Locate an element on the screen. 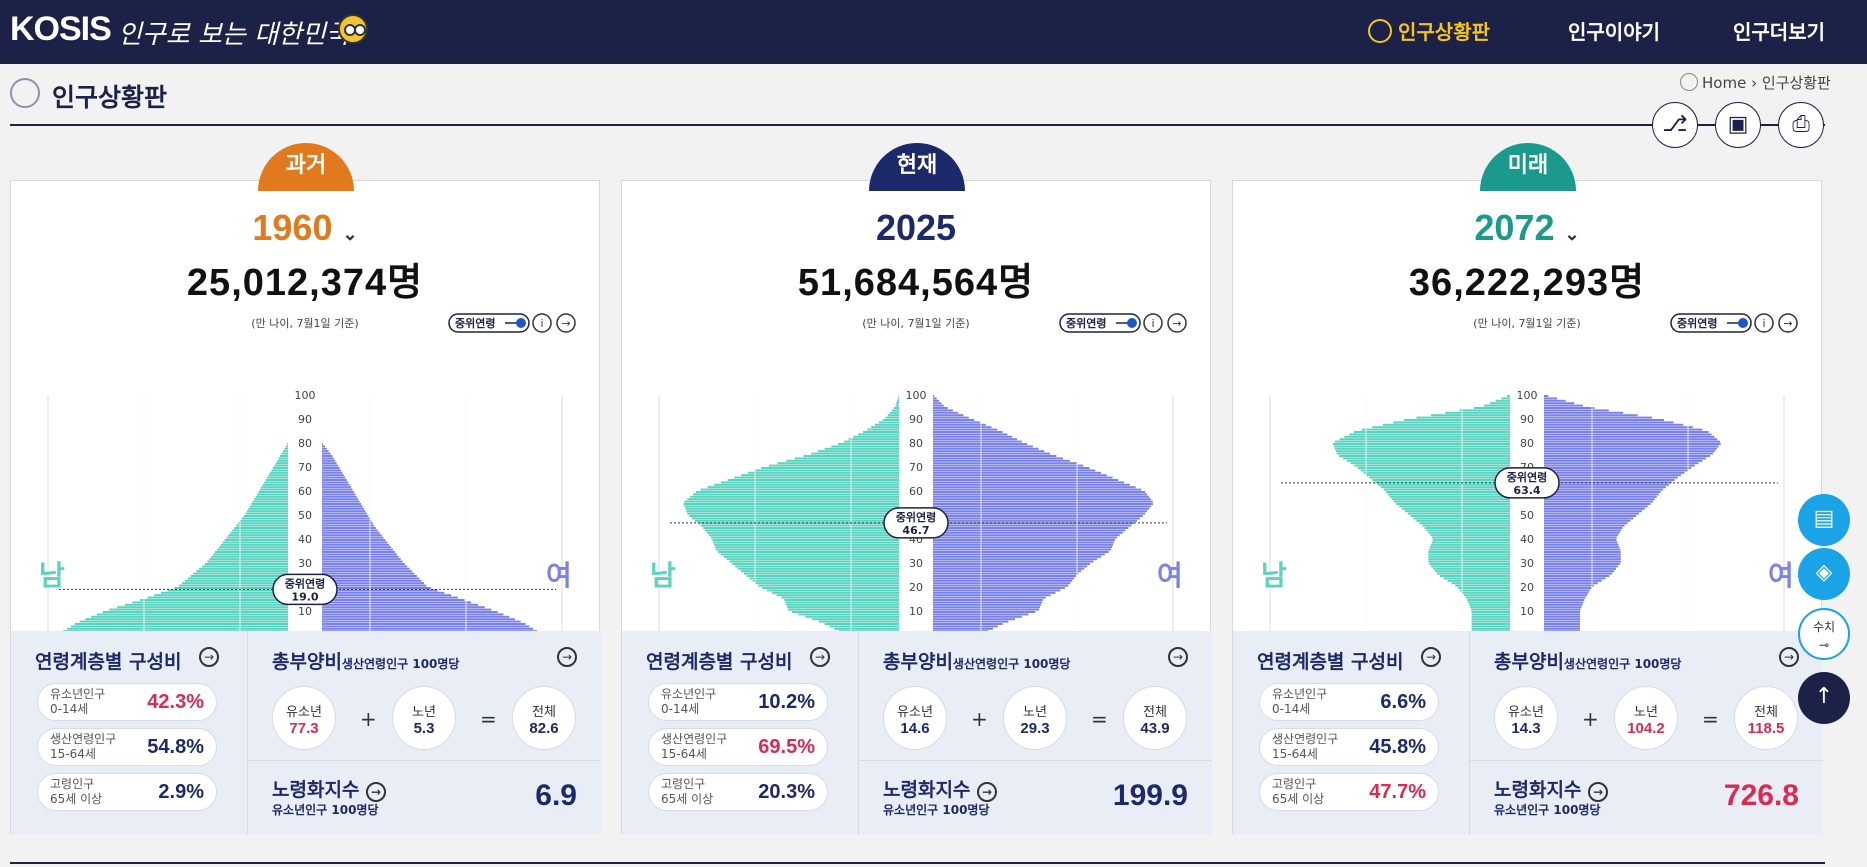 The height and width of the screenshot is (867, 1867). print-button: ⎙ is located at coordinates (1801, 125).